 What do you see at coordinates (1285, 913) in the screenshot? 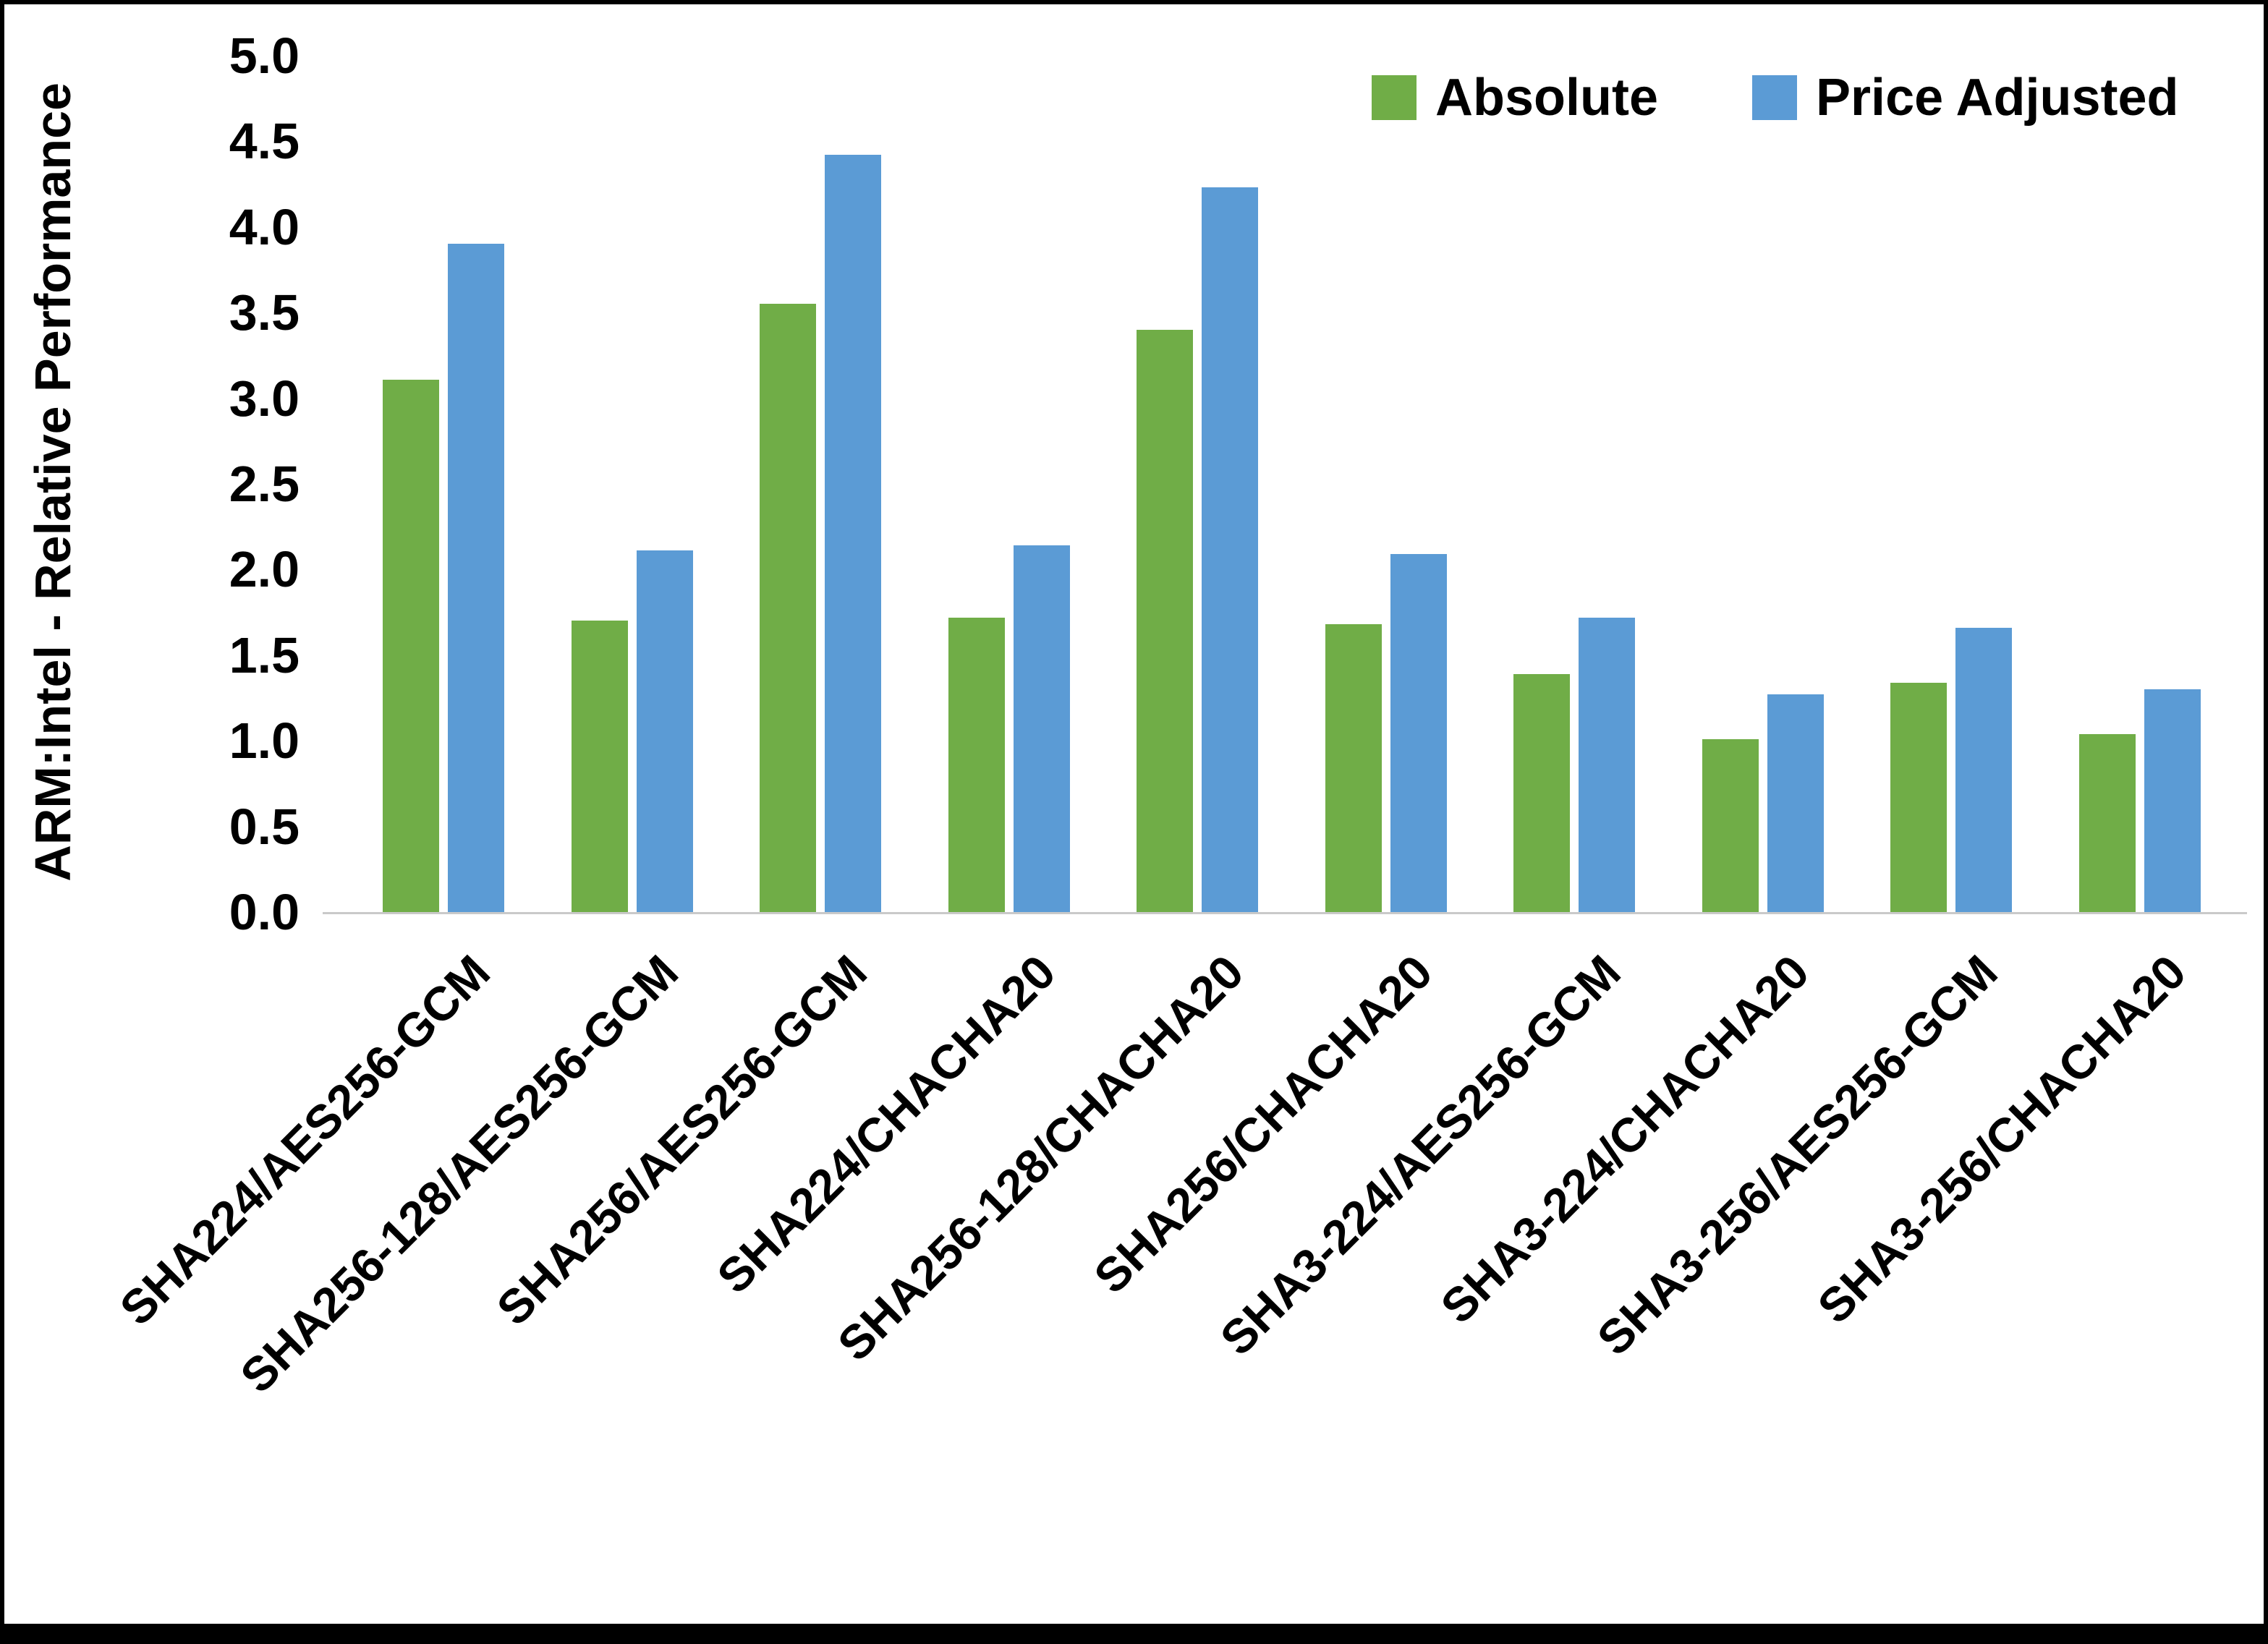
I see `x-axis-line` at bounding box center [1285, 913].